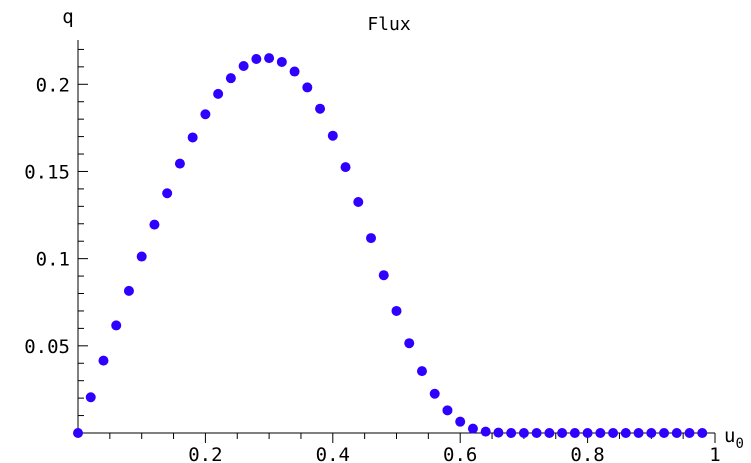  I want to click on x-axis-label-main: u, so click(729, 436).